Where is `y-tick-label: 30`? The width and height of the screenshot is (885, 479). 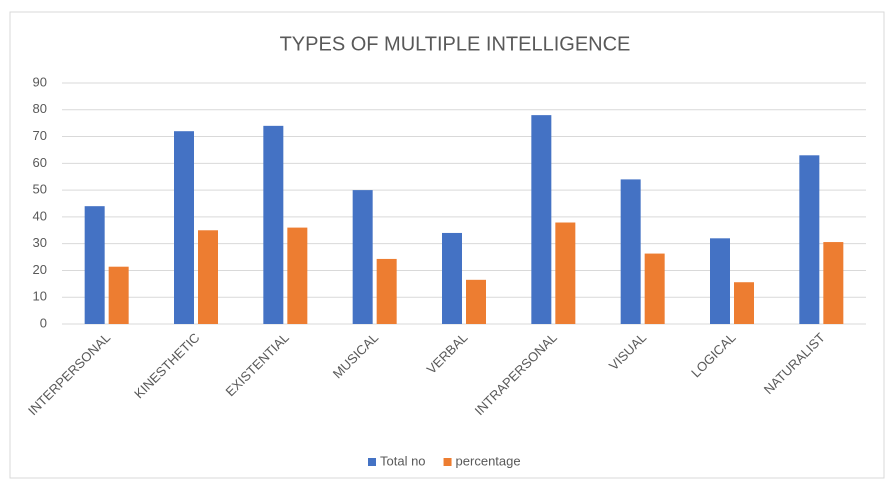 y-tick-label: 30 is located at coordinates (40, 242).